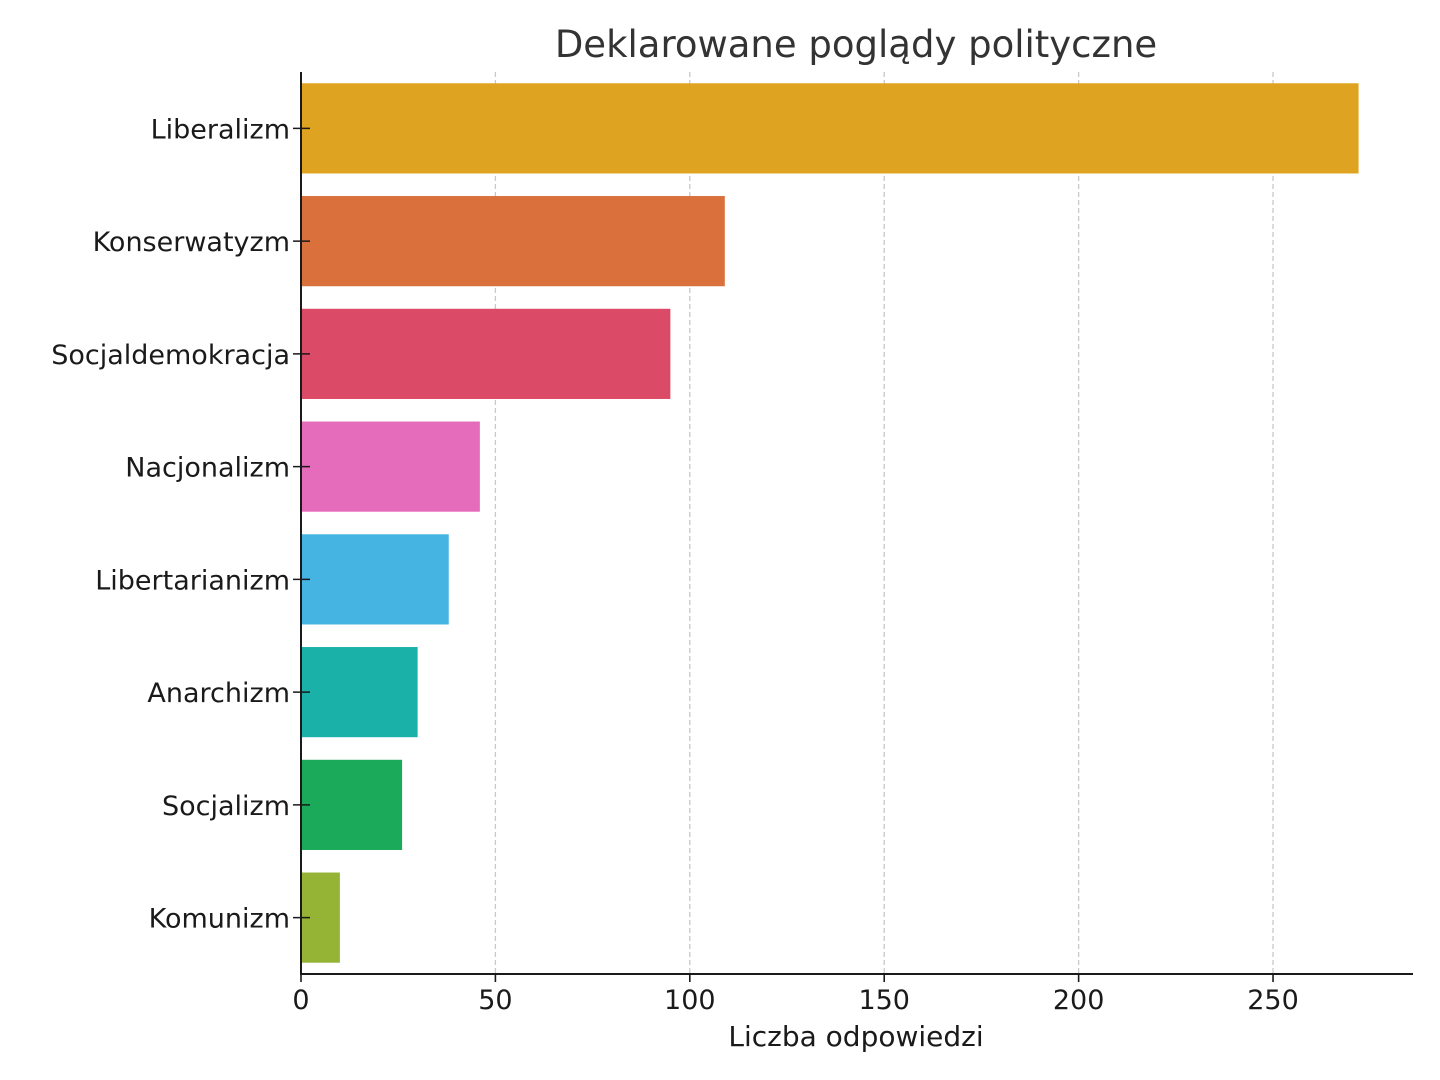 The image size is (1440, 1080). What do you see at coordinates (855, 1036) in the screenshot?
I see `x-axis-label: Liczba odpowiedzi` at bounding box center [855, 1036].